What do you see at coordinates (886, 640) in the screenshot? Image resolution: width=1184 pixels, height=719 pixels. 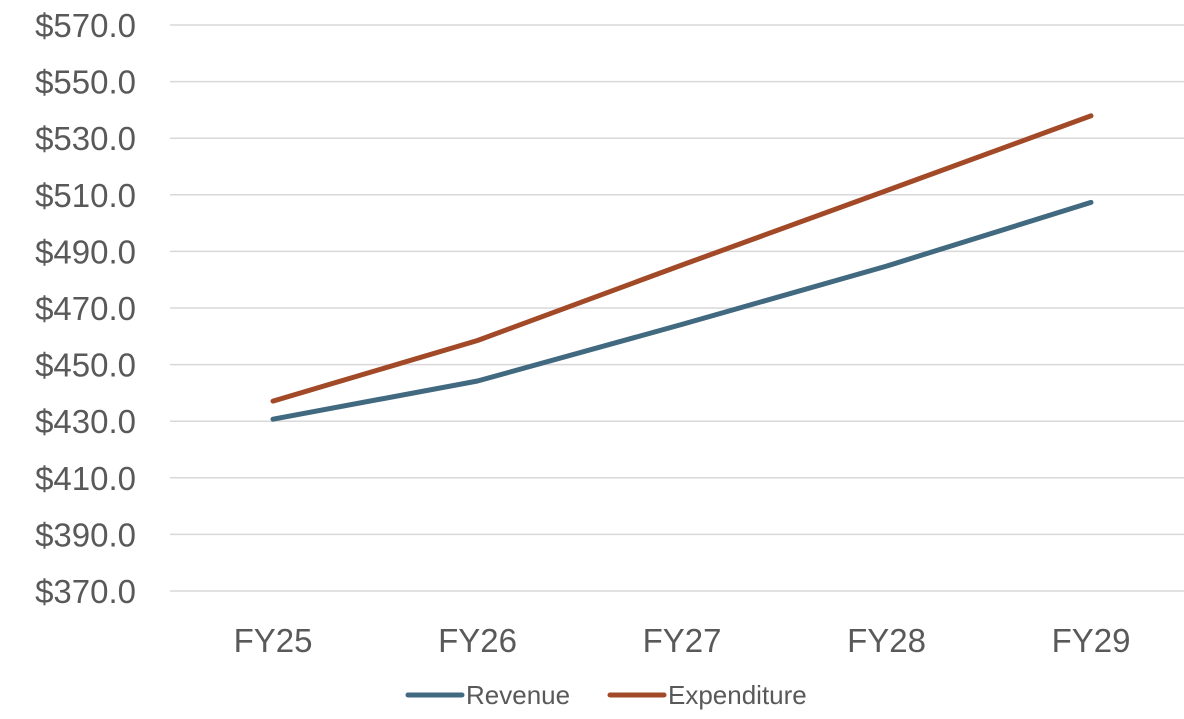 I see `x-tick-label: FY28` at bounding box center [886, 640].